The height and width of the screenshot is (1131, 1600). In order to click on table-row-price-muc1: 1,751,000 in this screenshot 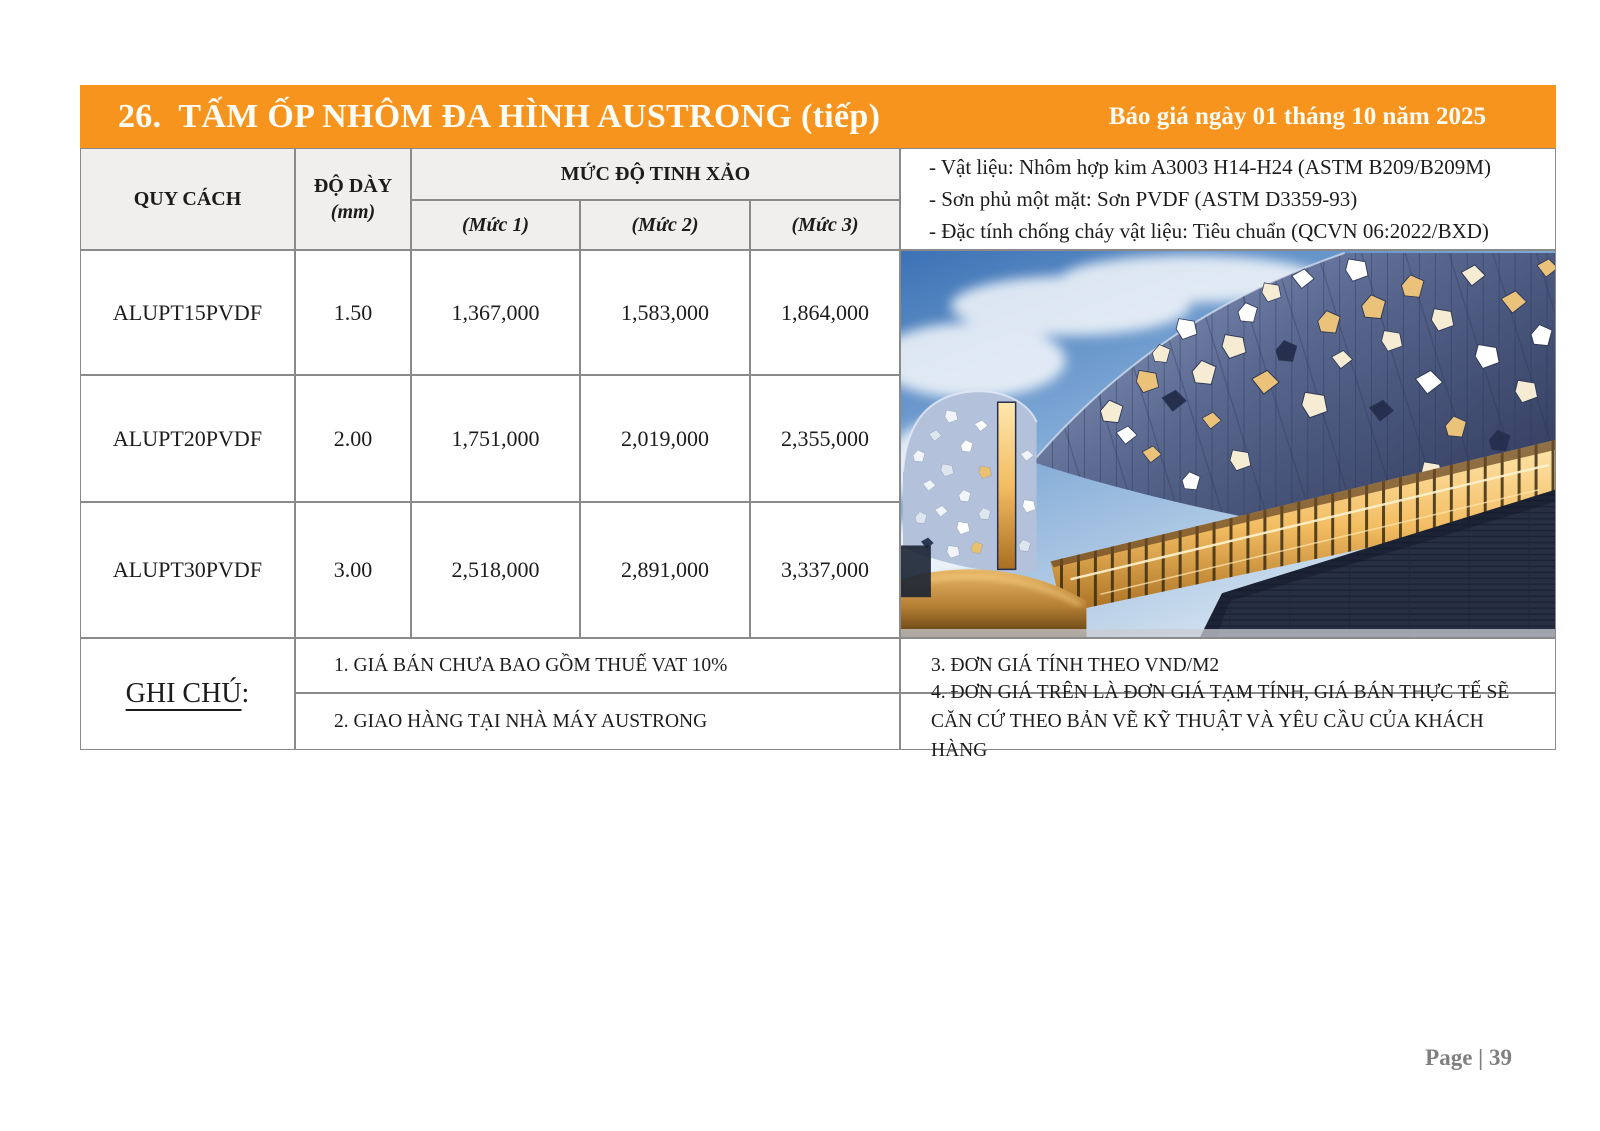, I will do `click(495, 438)`.